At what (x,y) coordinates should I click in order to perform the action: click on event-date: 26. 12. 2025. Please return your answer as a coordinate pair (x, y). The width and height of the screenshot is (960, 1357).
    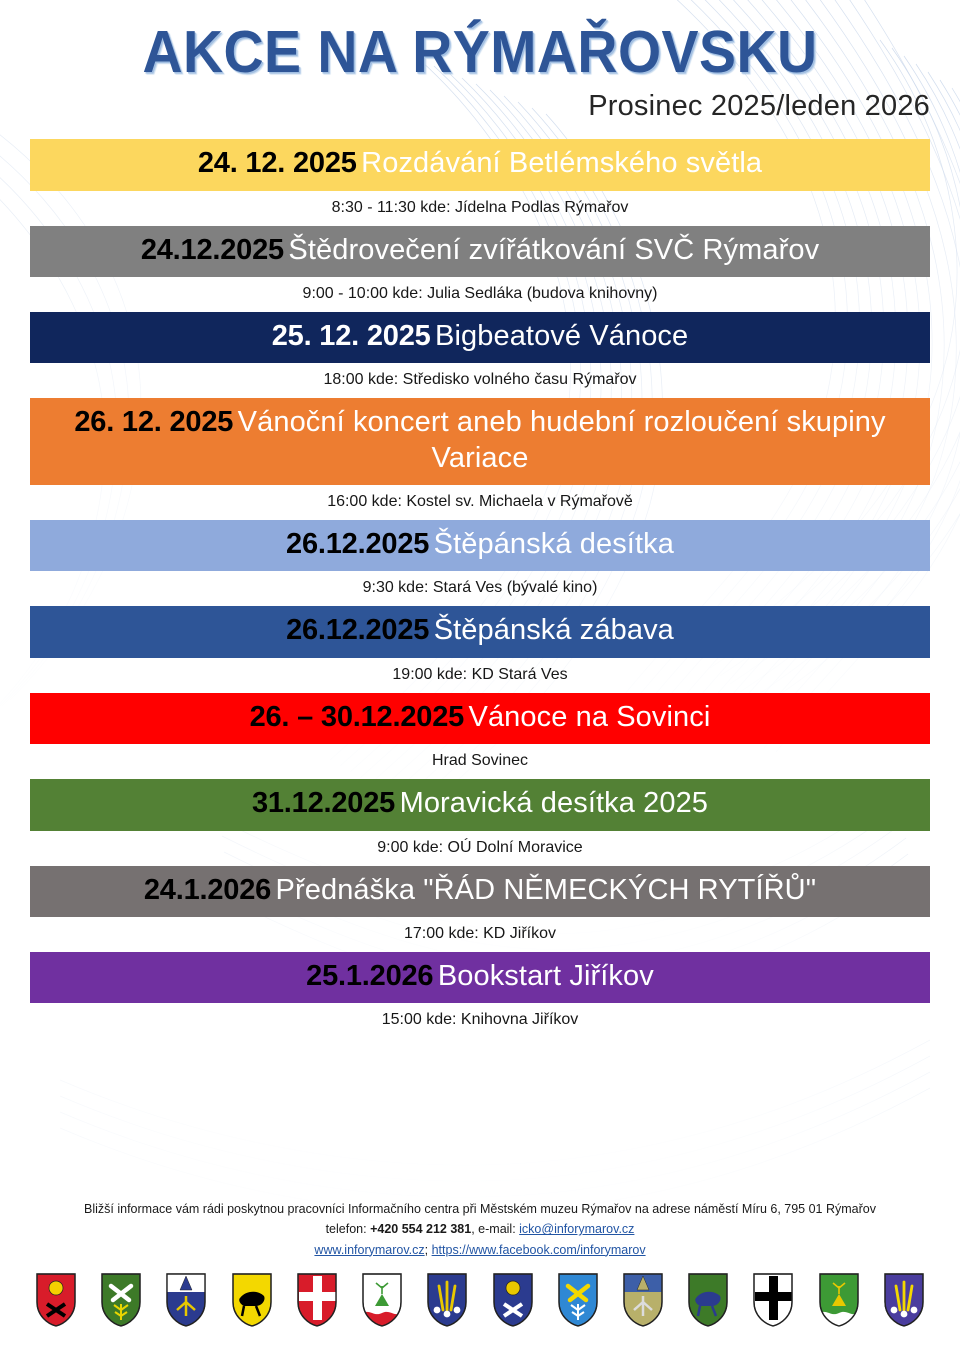
    Looking at the image, I should click on (154, 422).